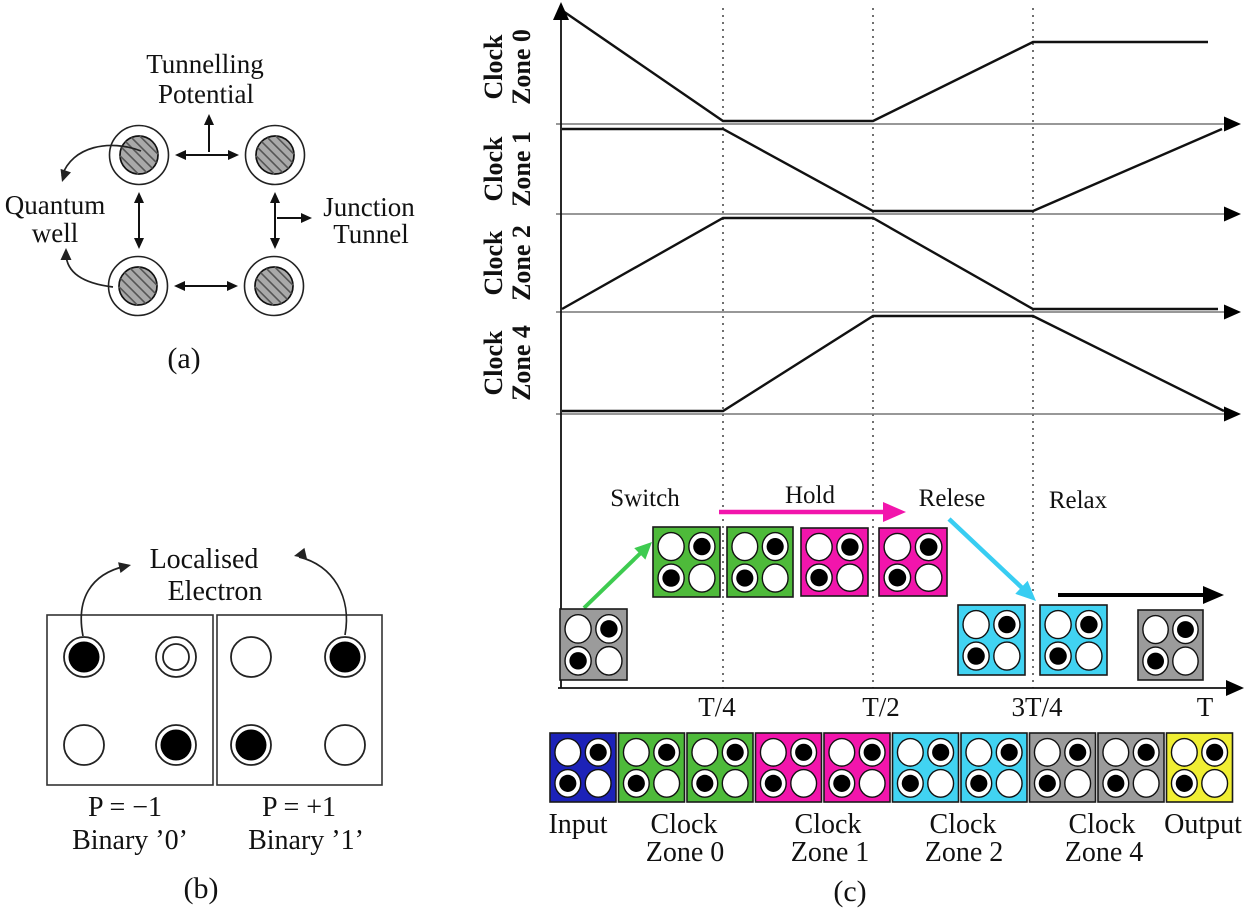 The height and width of the screenshot is (908, 1250). Describe the element at coordinates (991, 559) in the screenshot. I see `relese-arrow` at that location.